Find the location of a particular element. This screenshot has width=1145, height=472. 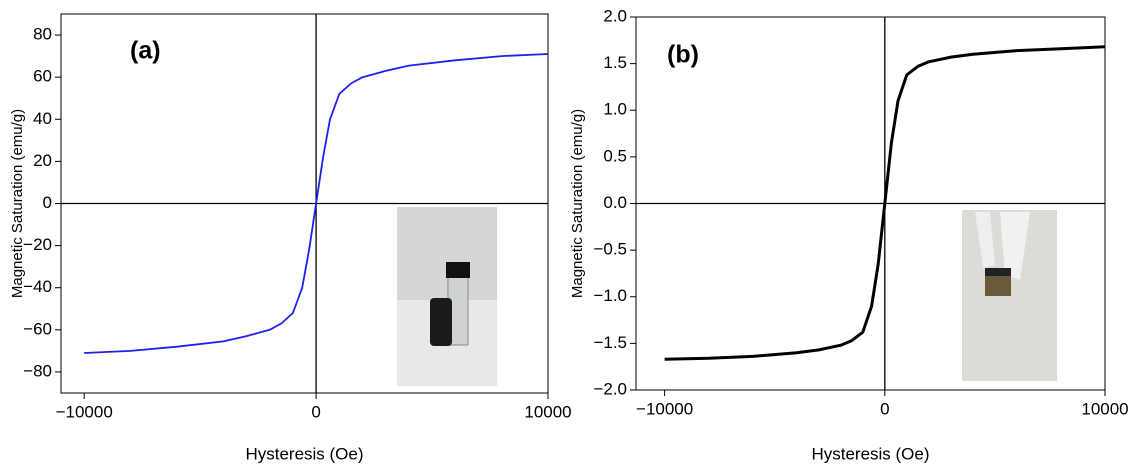

y-tick-label: −2.0 is located at coordinates (610, 388).